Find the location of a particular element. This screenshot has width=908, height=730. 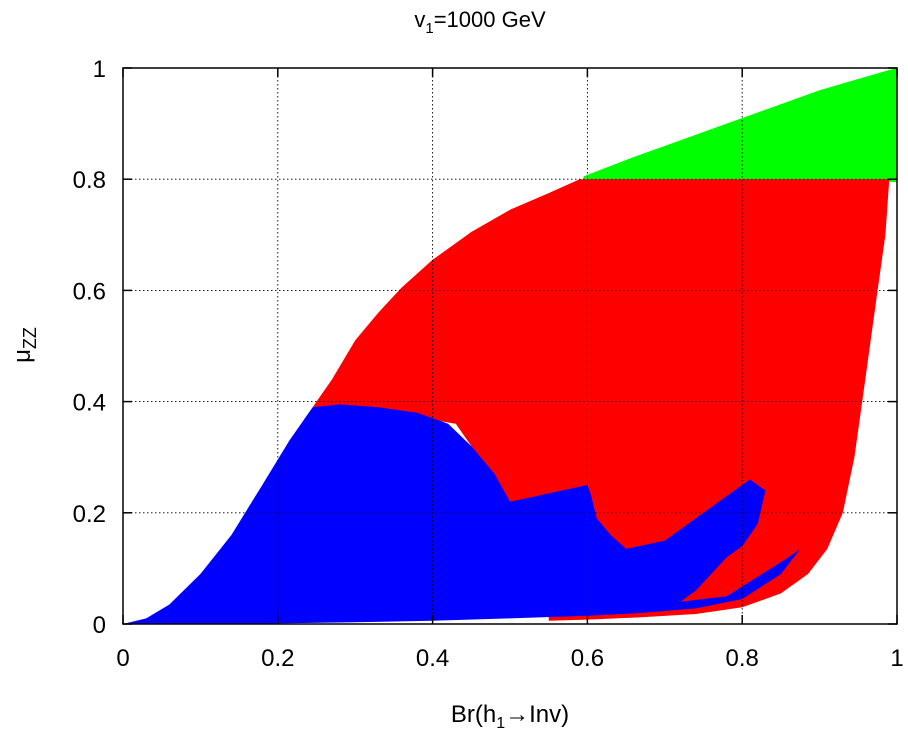

y-tick-label-2: 0.4 is located at coordinates (89, 403).